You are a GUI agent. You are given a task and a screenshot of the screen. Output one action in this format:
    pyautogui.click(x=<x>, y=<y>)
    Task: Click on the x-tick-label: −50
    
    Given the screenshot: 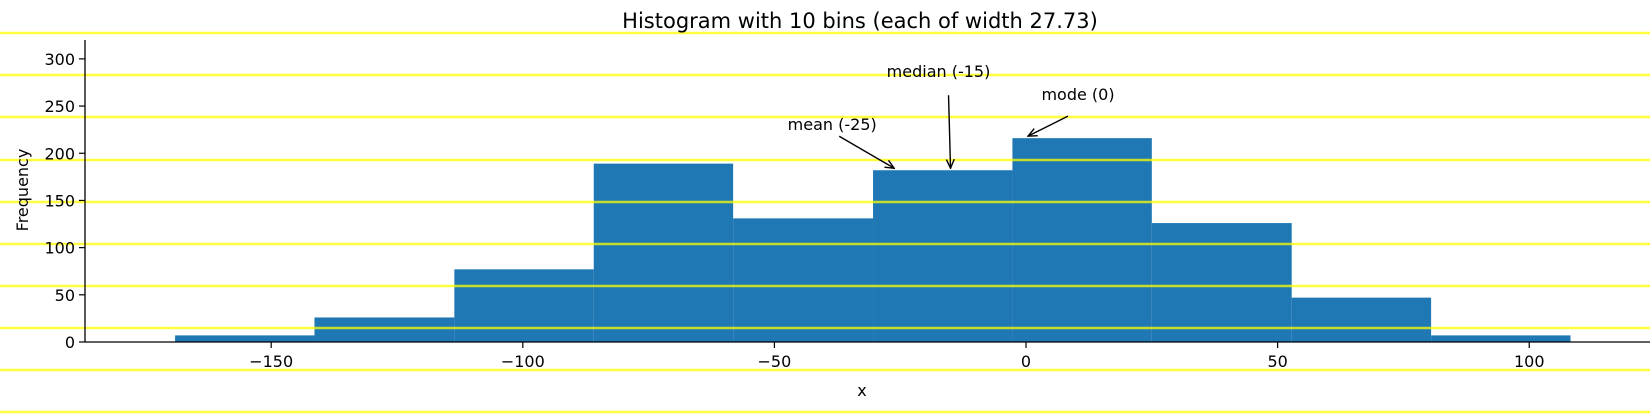 What is the action you would take?
    pyautogui.click(x=775, y=361)
    